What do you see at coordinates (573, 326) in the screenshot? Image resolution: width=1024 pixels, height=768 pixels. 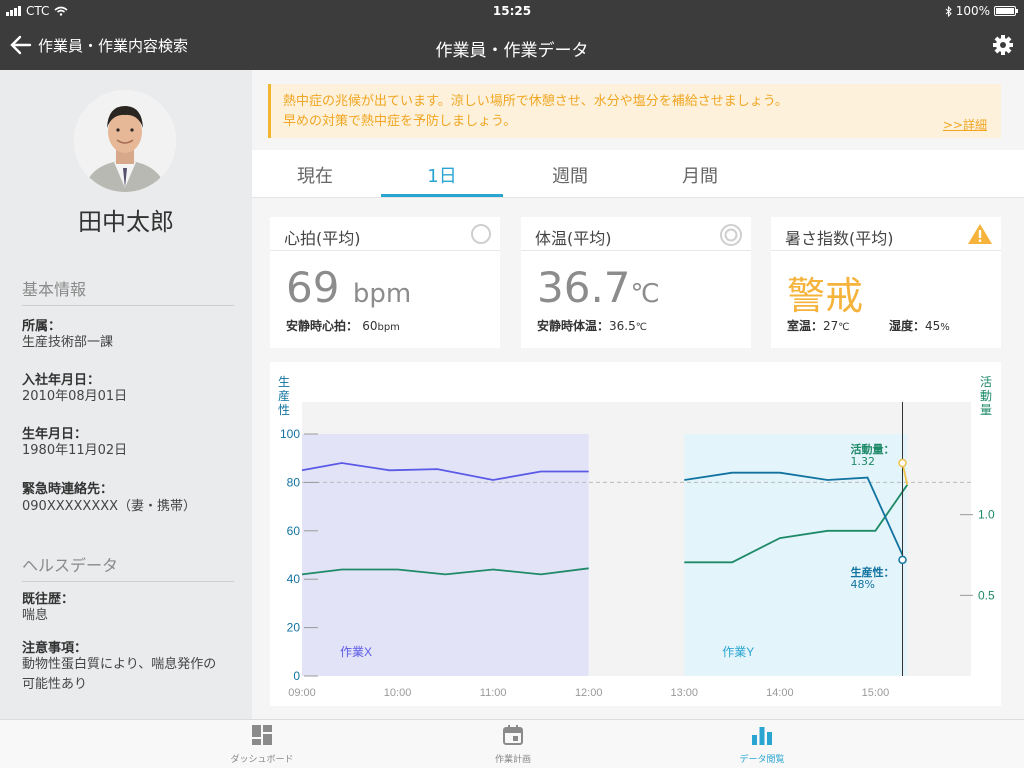 I see `resting-temp-label: 安静時体温：` at bounding box center [573, 326].